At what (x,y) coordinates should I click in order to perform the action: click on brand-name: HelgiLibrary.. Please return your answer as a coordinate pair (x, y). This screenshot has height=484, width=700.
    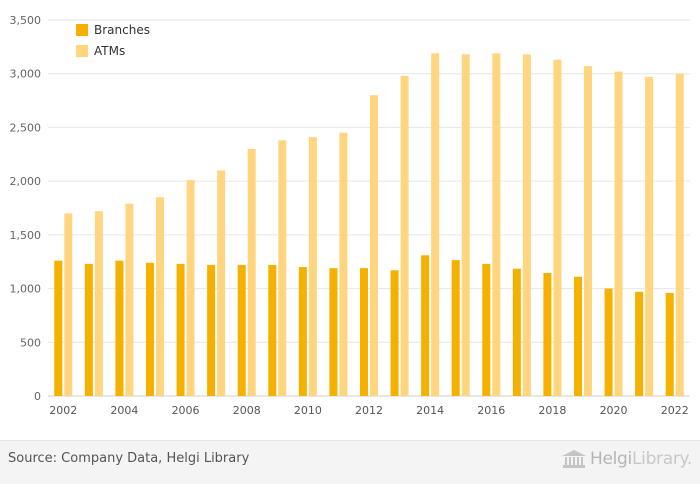
    Looking at the image, I should click on (641, 459).